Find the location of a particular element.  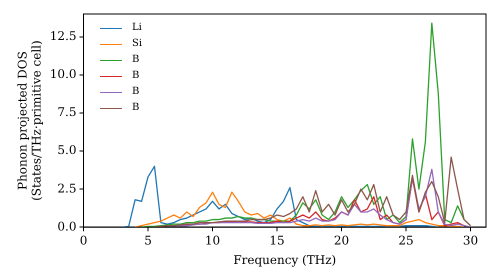

y-tick-label: 0.0 is located at coordinates (67, 226).